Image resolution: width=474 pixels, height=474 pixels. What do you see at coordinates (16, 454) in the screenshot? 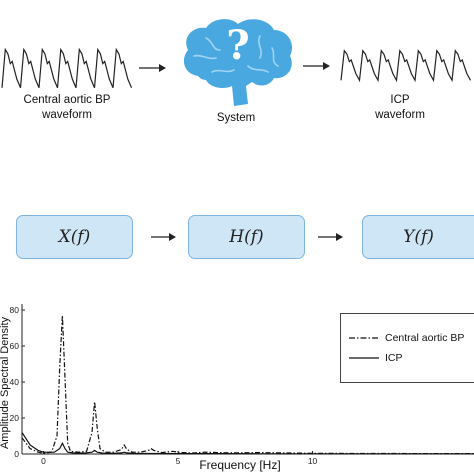
I see `y-tick-label: 0` at bounding box center [16, 454].